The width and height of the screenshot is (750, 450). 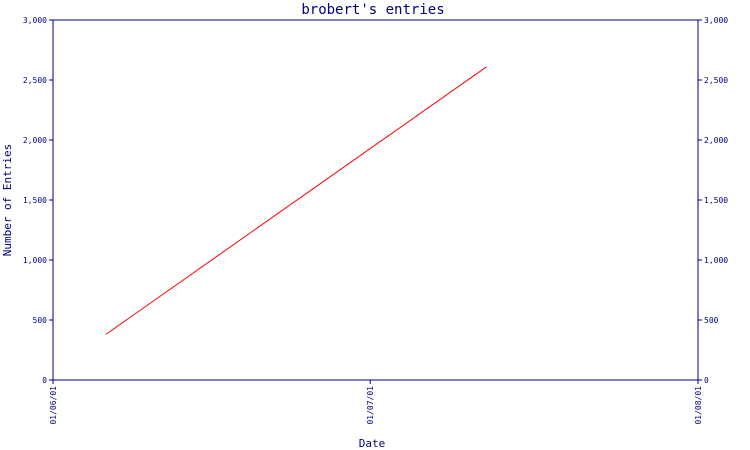 I want to click on y-tick-label-right: 2,000, so click(x=716, y=140).